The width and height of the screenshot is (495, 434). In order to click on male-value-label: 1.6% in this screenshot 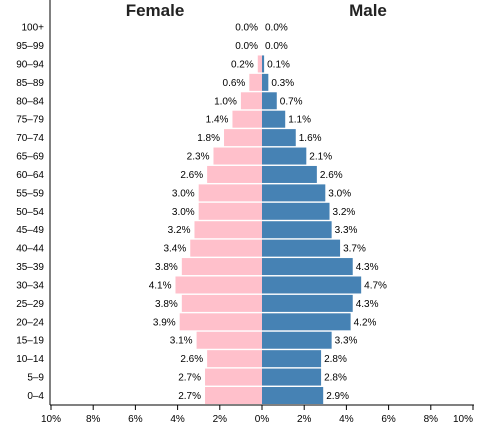, I will do `click(310, 138)`.